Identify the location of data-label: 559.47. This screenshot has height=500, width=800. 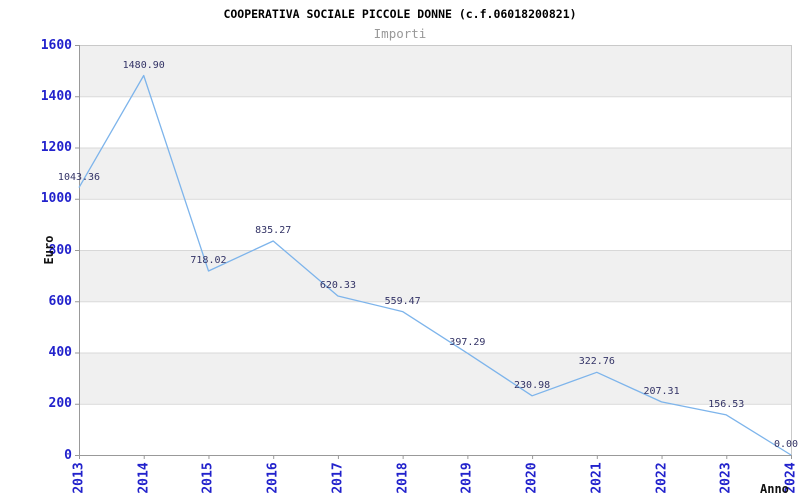
(402, 301).